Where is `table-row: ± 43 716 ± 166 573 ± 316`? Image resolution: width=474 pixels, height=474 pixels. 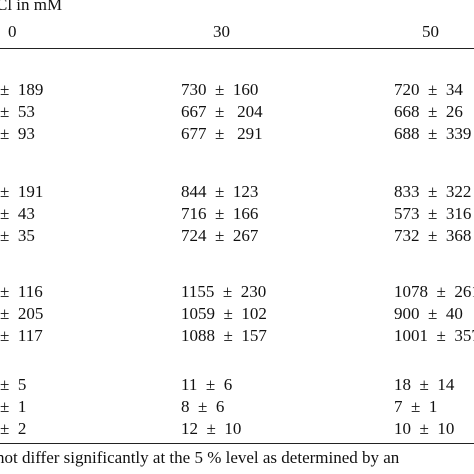 table-row: ± 43 716 ± 166 573 ± 316 is located at coordinates (237, 215).